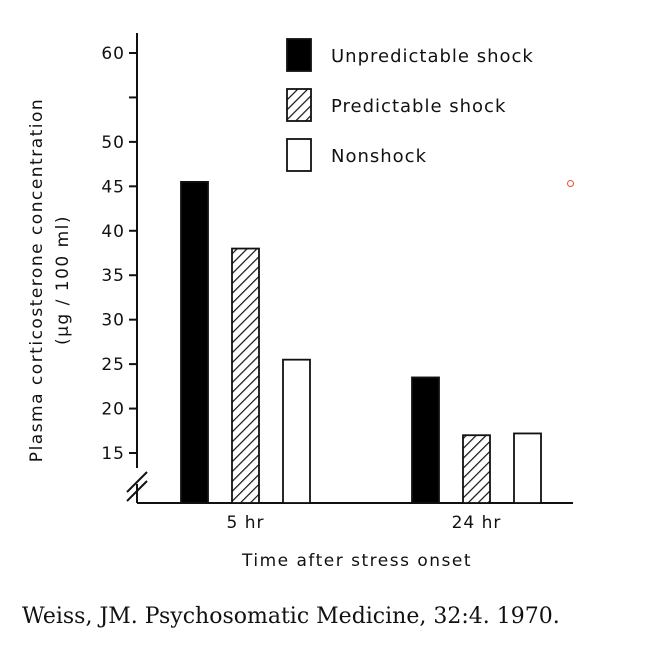 This screenshot has height=647, width=647. Describe the element at coordinates (137, 486) in the screenshot. I see `axis-break-mark` at that location.